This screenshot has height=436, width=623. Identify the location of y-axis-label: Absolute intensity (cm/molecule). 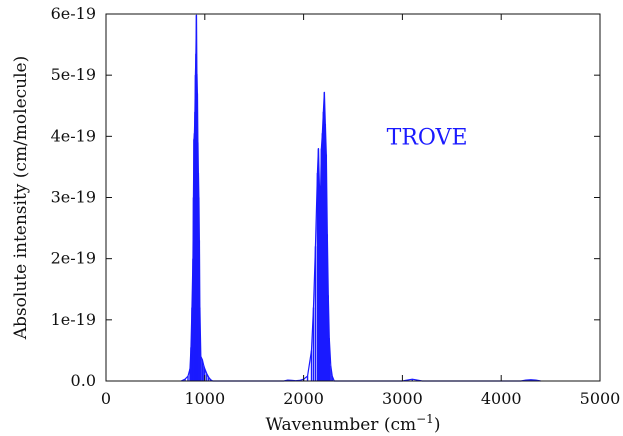
(21, 198).